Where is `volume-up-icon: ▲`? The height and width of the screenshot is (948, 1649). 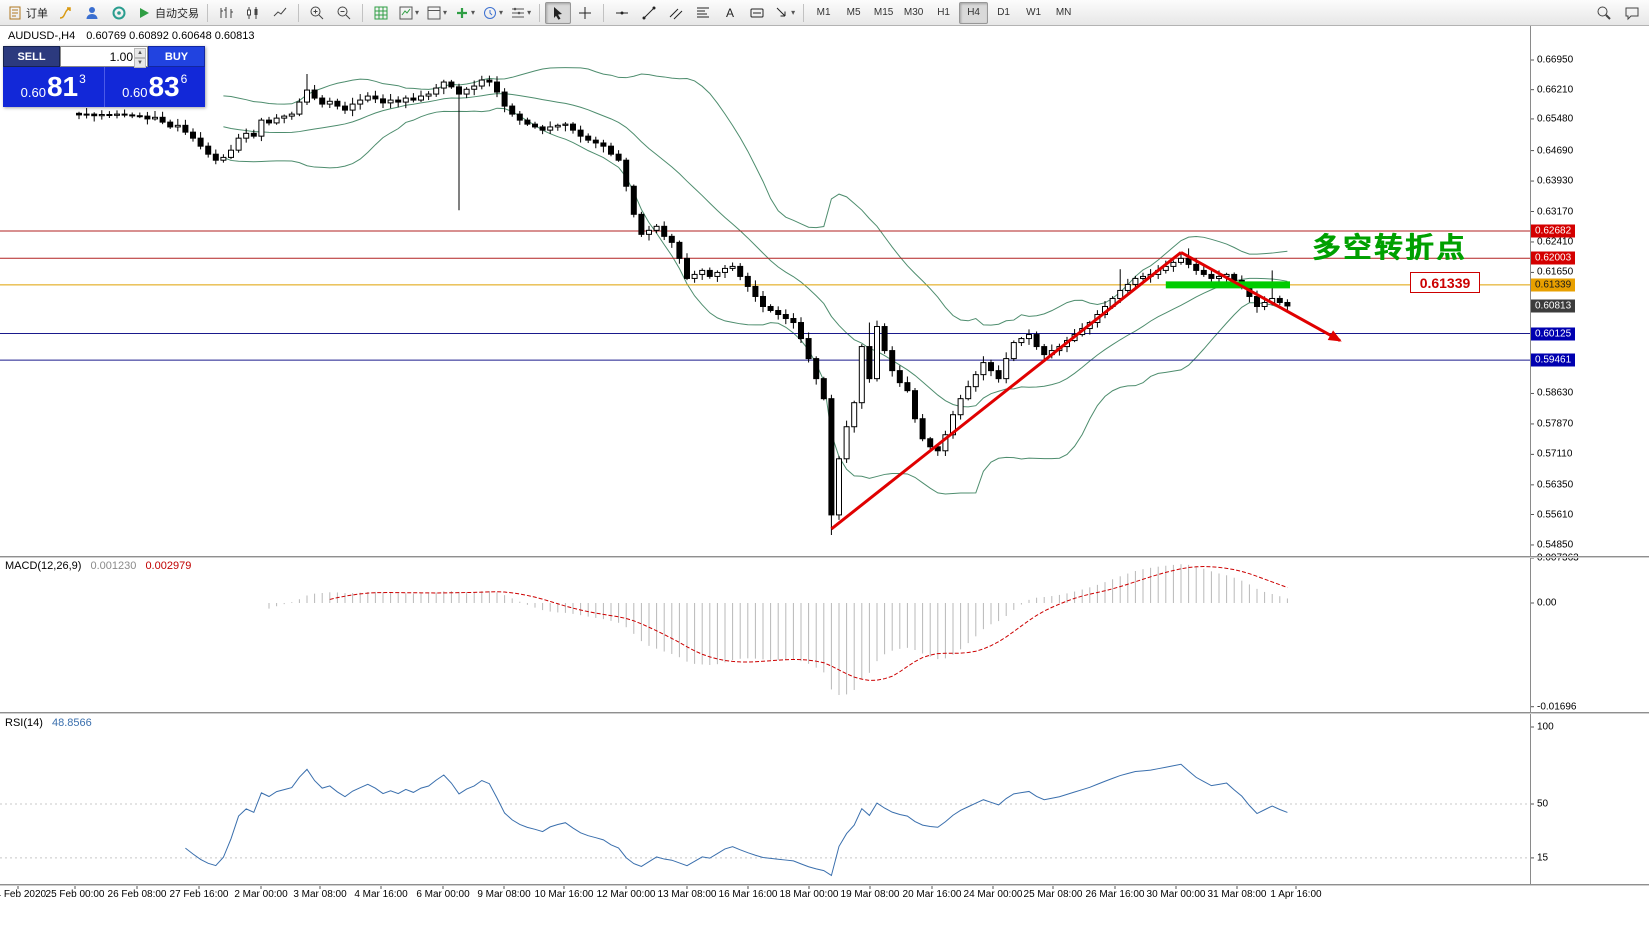 volume-up-icon: ▲ is located at coordinates (140, 53).